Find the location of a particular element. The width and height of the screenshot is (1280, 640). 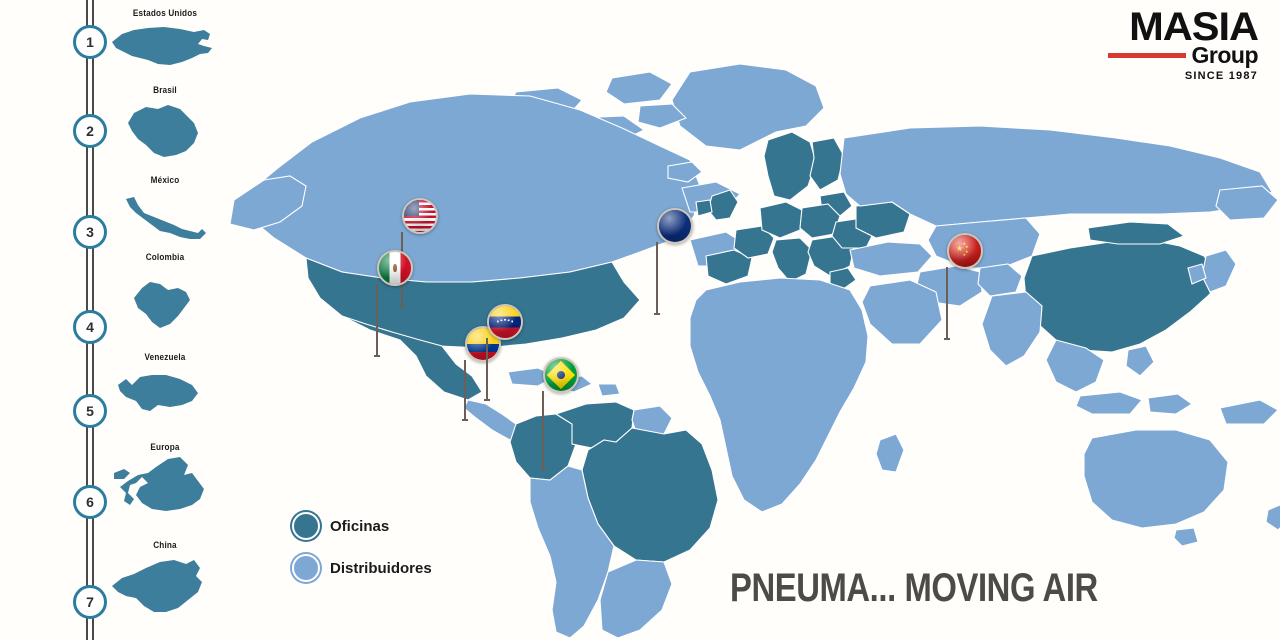

sidebar-item-colombia: 4 Colombia is located at coordinates (110, 298).